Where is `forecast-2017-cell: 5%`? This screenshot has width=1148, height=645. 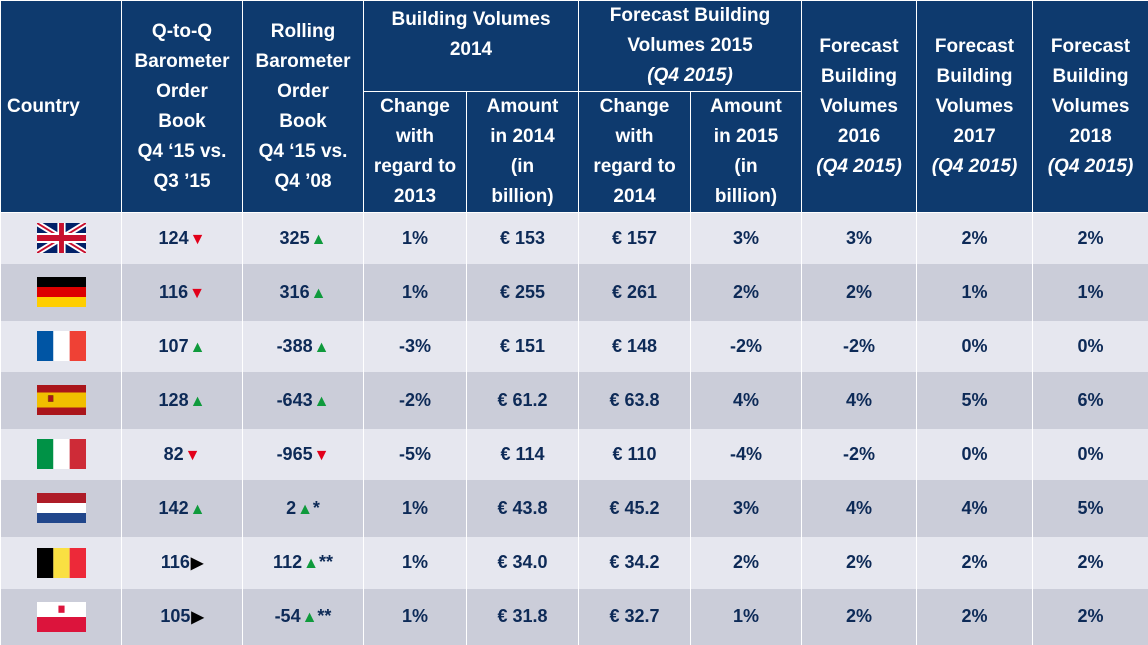 forecast-2017-cell: 5% is located at coordinates (975, 400).